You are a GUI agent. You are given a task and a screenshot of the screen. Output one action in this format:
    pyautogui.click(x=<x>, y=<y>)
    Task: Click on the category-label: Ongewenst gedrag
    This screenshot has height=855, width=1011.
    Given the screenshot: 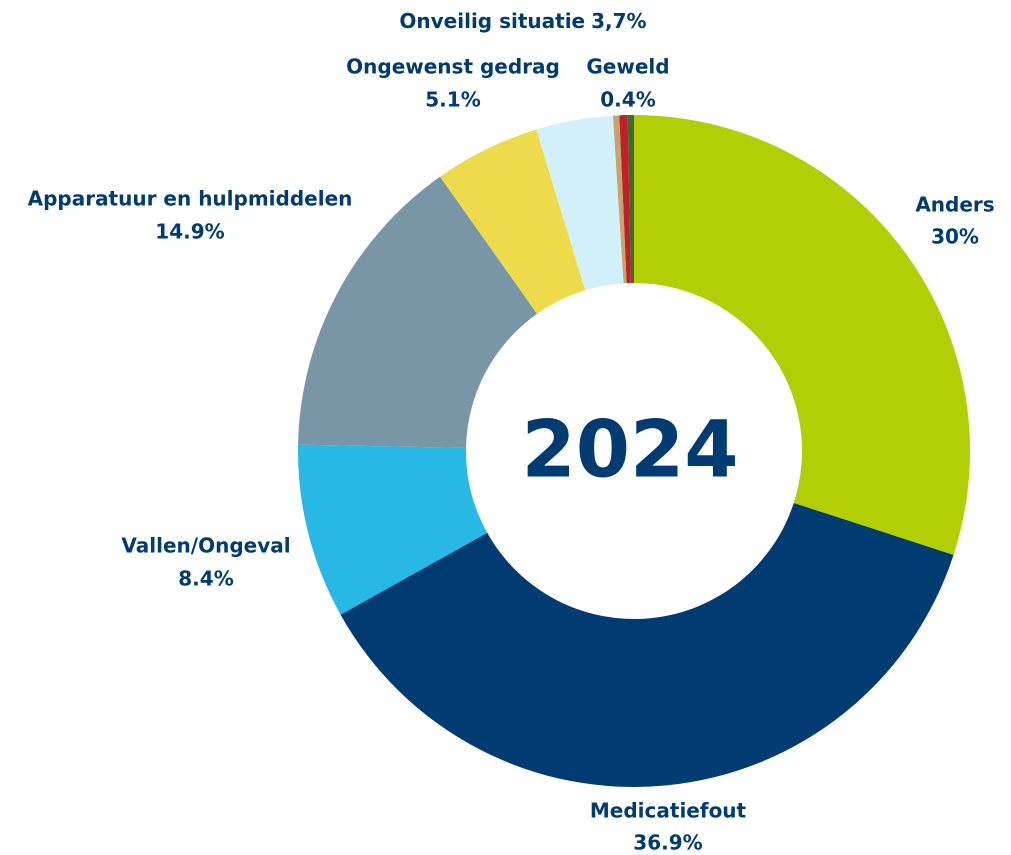 What is the action you would take?
    pyautogui.click(x=453, y=67)
    